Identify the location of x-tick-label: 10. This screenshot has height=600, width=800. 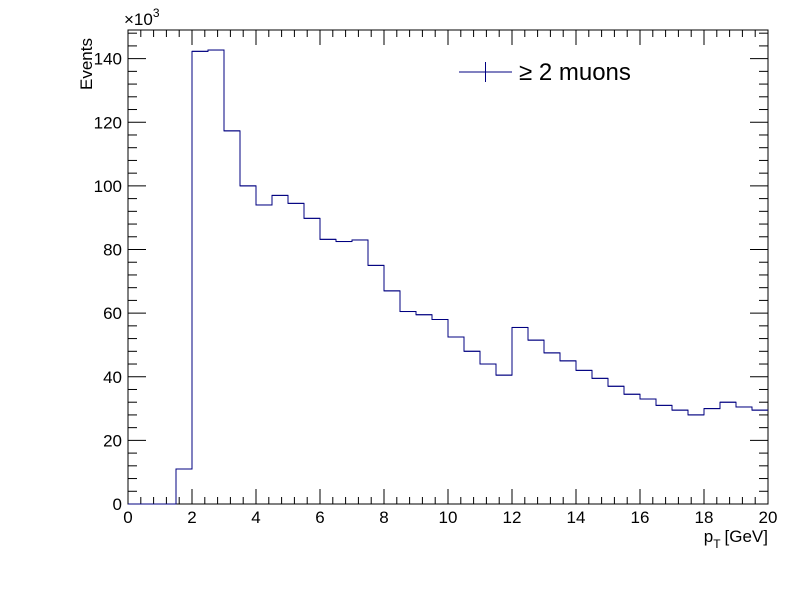
(448, 517).